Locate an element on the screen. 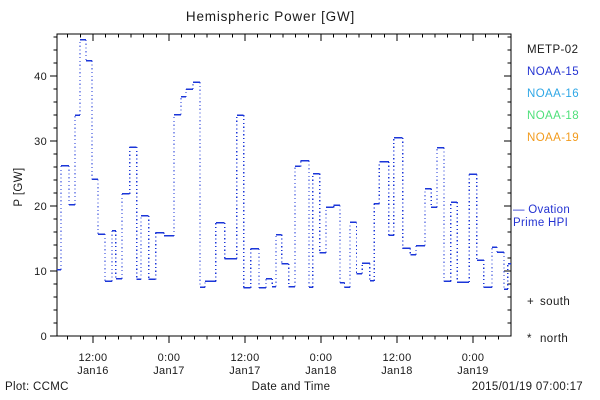  plot-timestamp: 2015/01/19 07:00:17 is located at coordinates (527, 387).